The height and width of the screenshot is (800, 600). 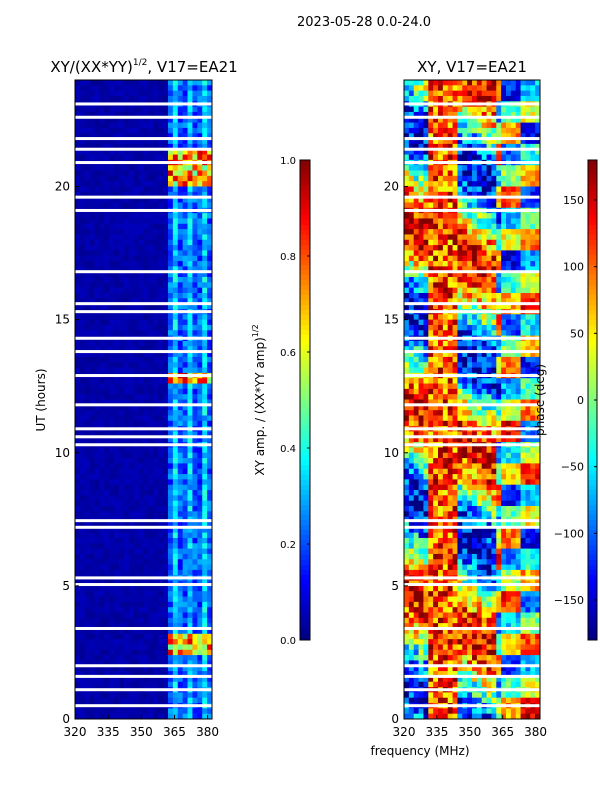 I want to click on amplitude-panel-title: XY/(XX*YY)1/2, V17=EA21, so click(x=143, y=67).